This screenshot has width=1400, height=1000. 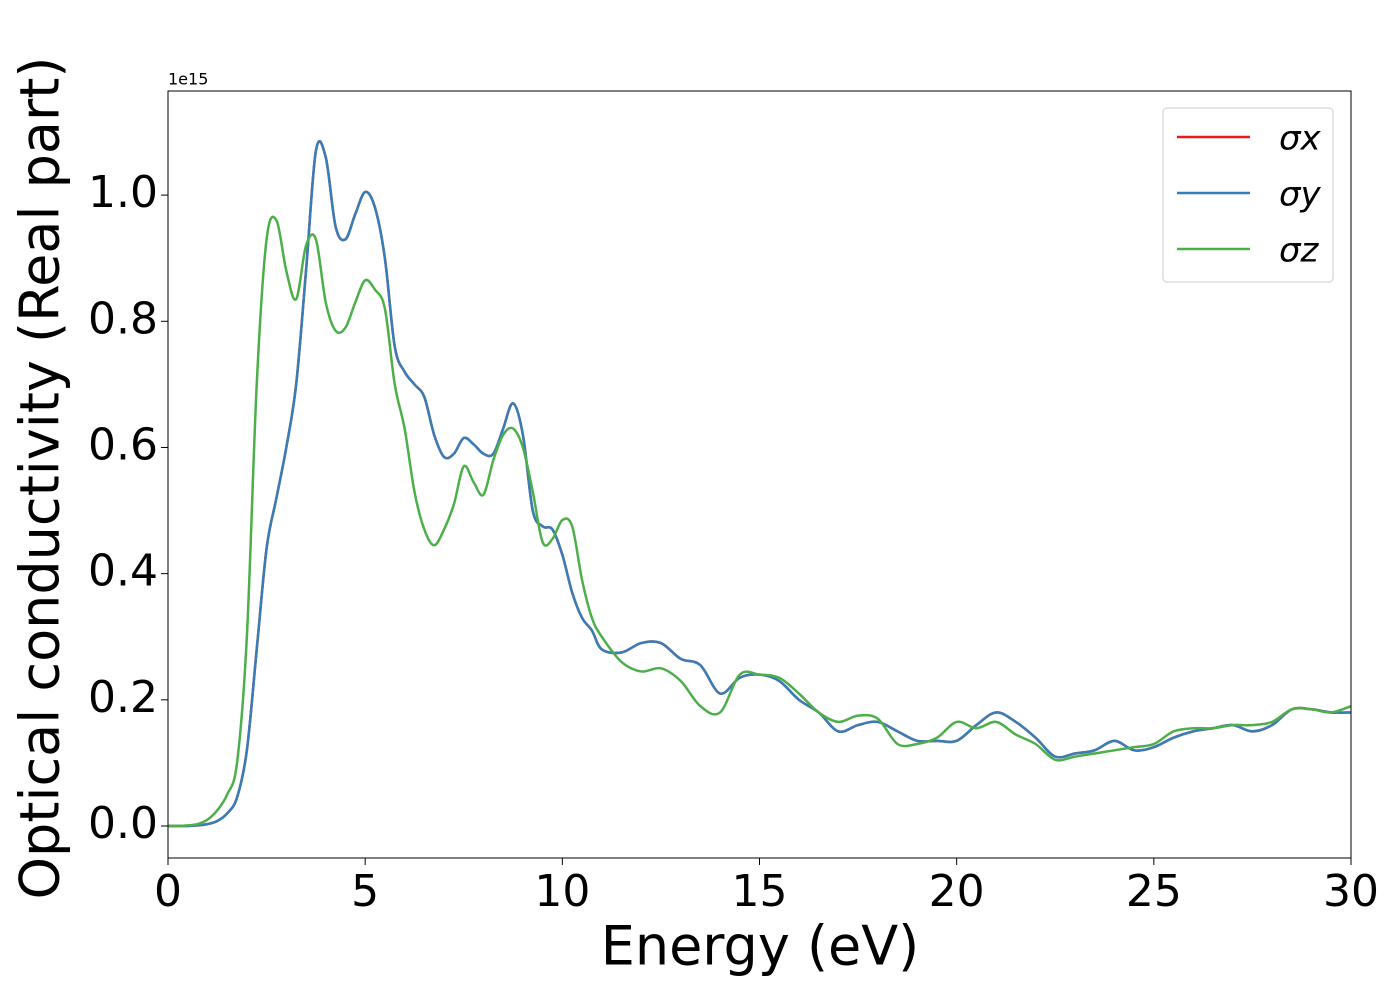 I want to click on x-tick-label: 15, so click(x=760, y=891).